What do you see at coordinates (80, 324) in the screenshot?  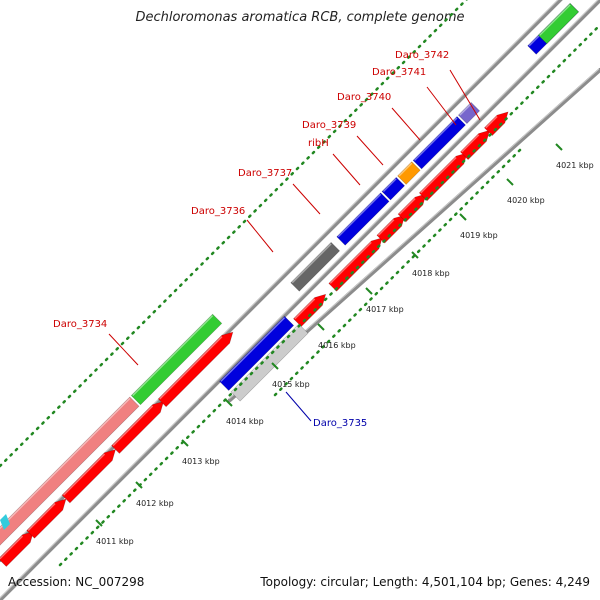 I see `gene-label: Daro_3734` at bounding box center [80, 324].